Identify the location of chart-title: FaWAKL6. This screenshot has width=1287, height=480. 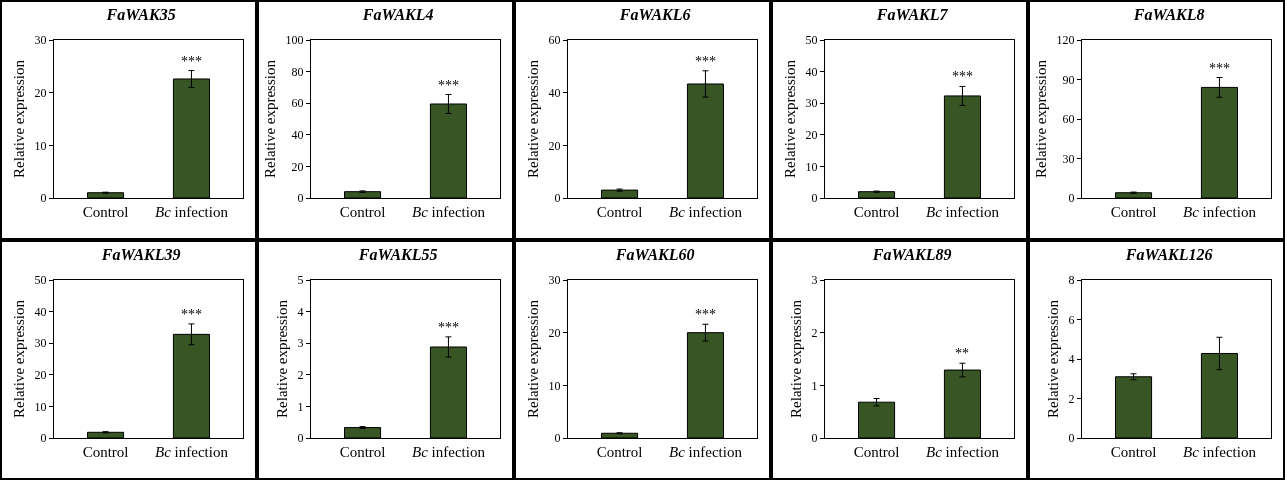
(654, 15).